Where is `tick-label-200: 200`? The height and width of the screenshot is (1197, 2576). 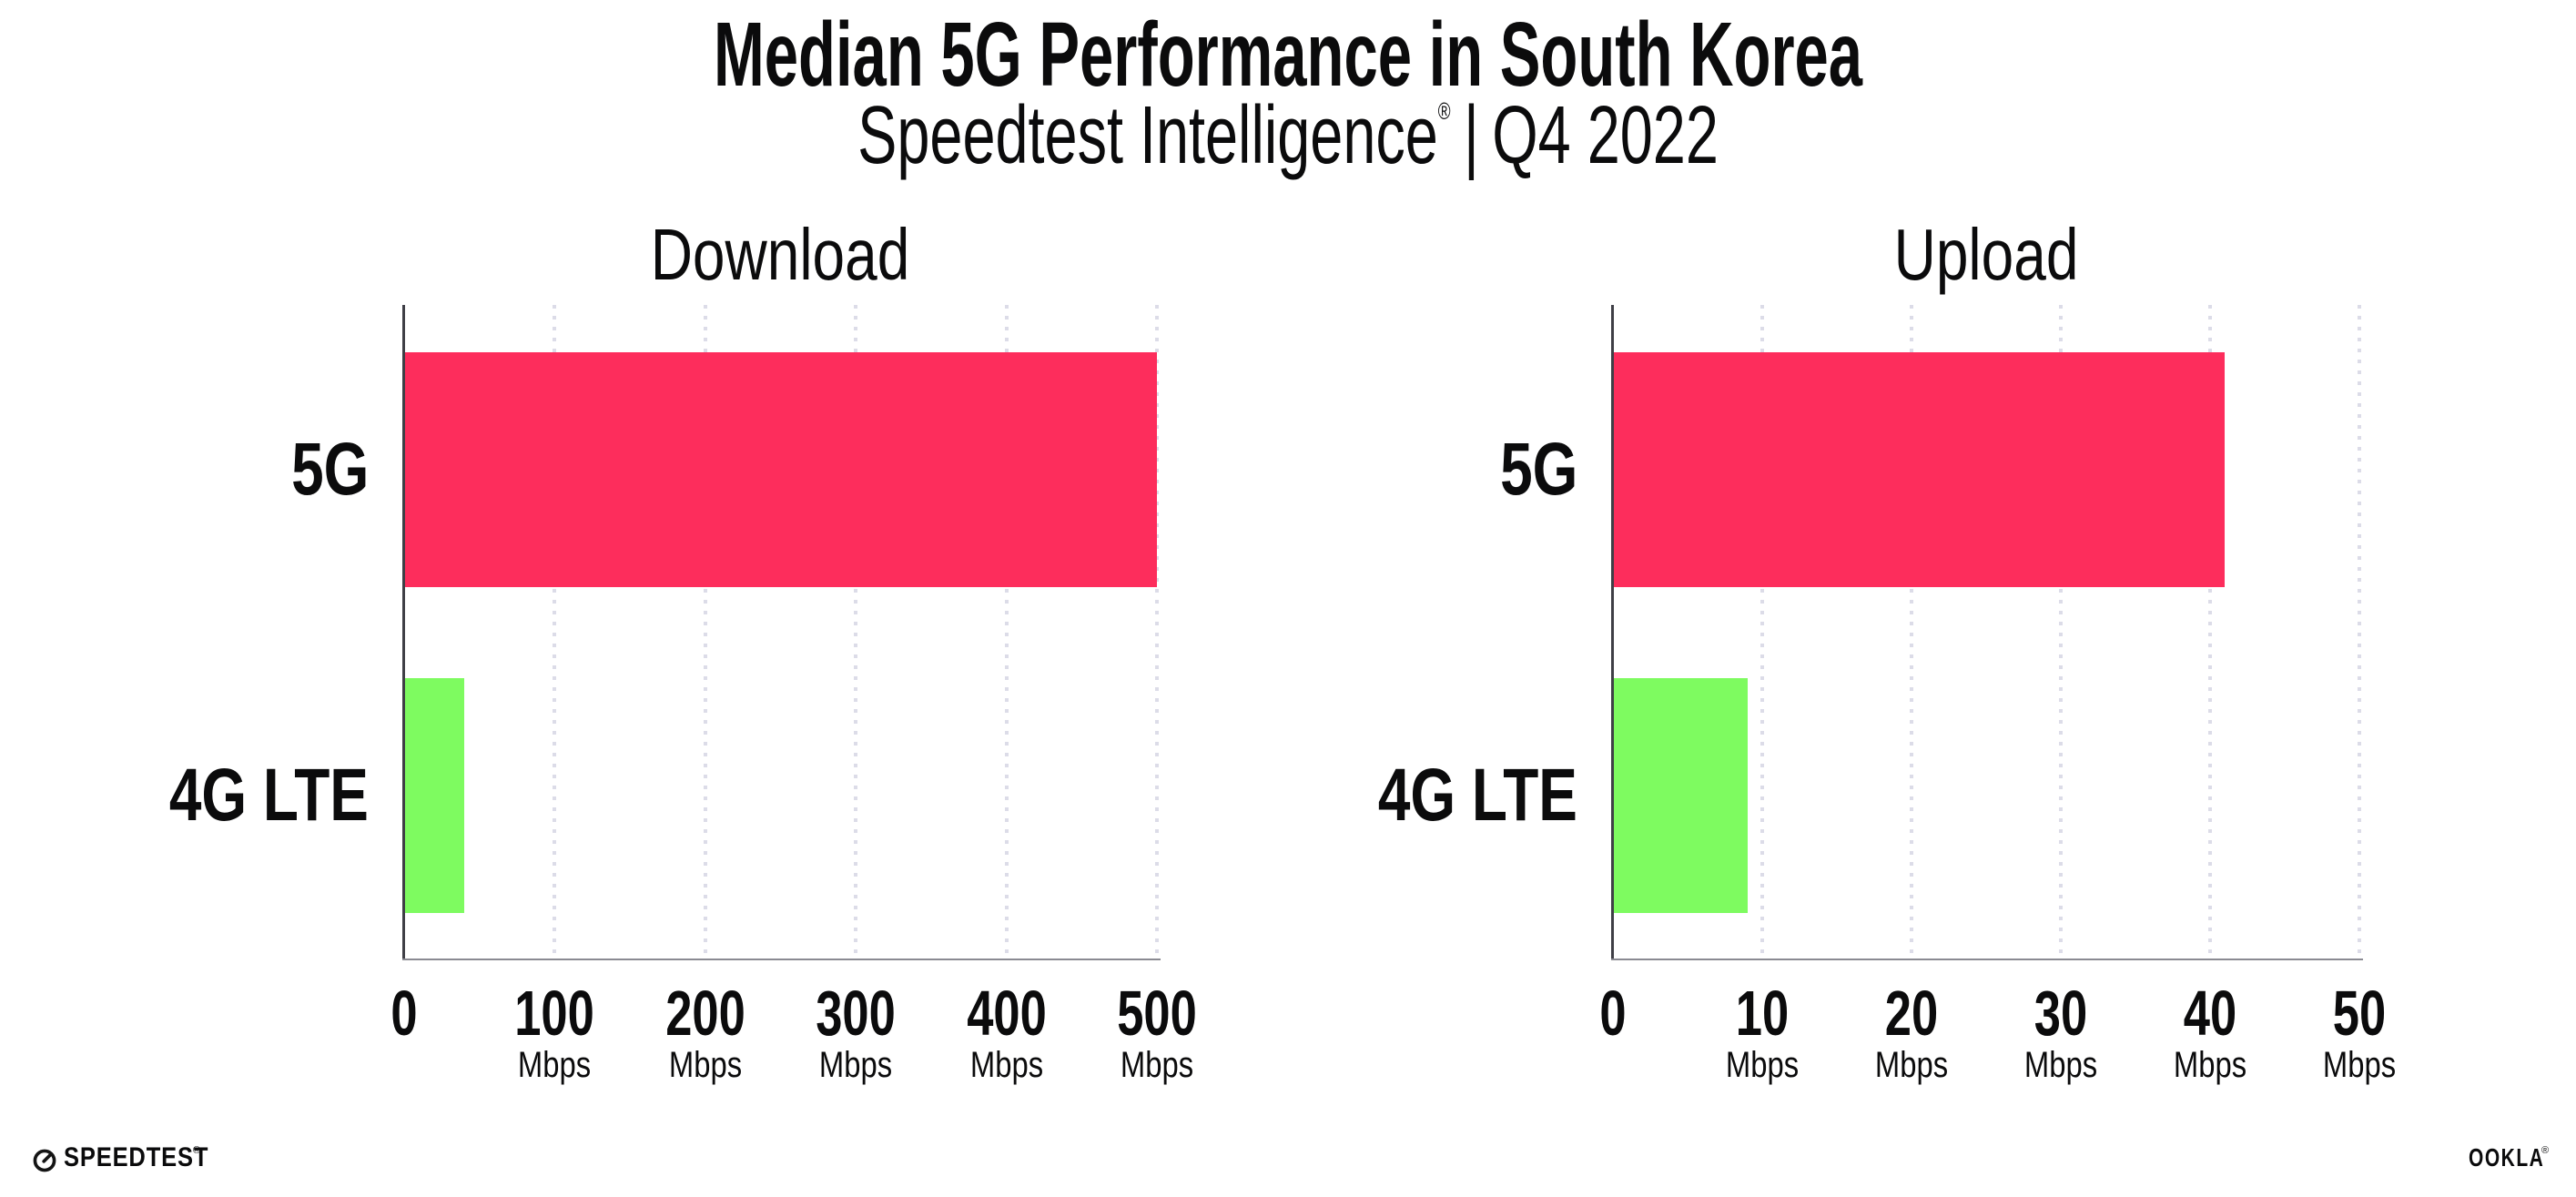 tick-label-200: 200 is located at coordinates (705, 1014).